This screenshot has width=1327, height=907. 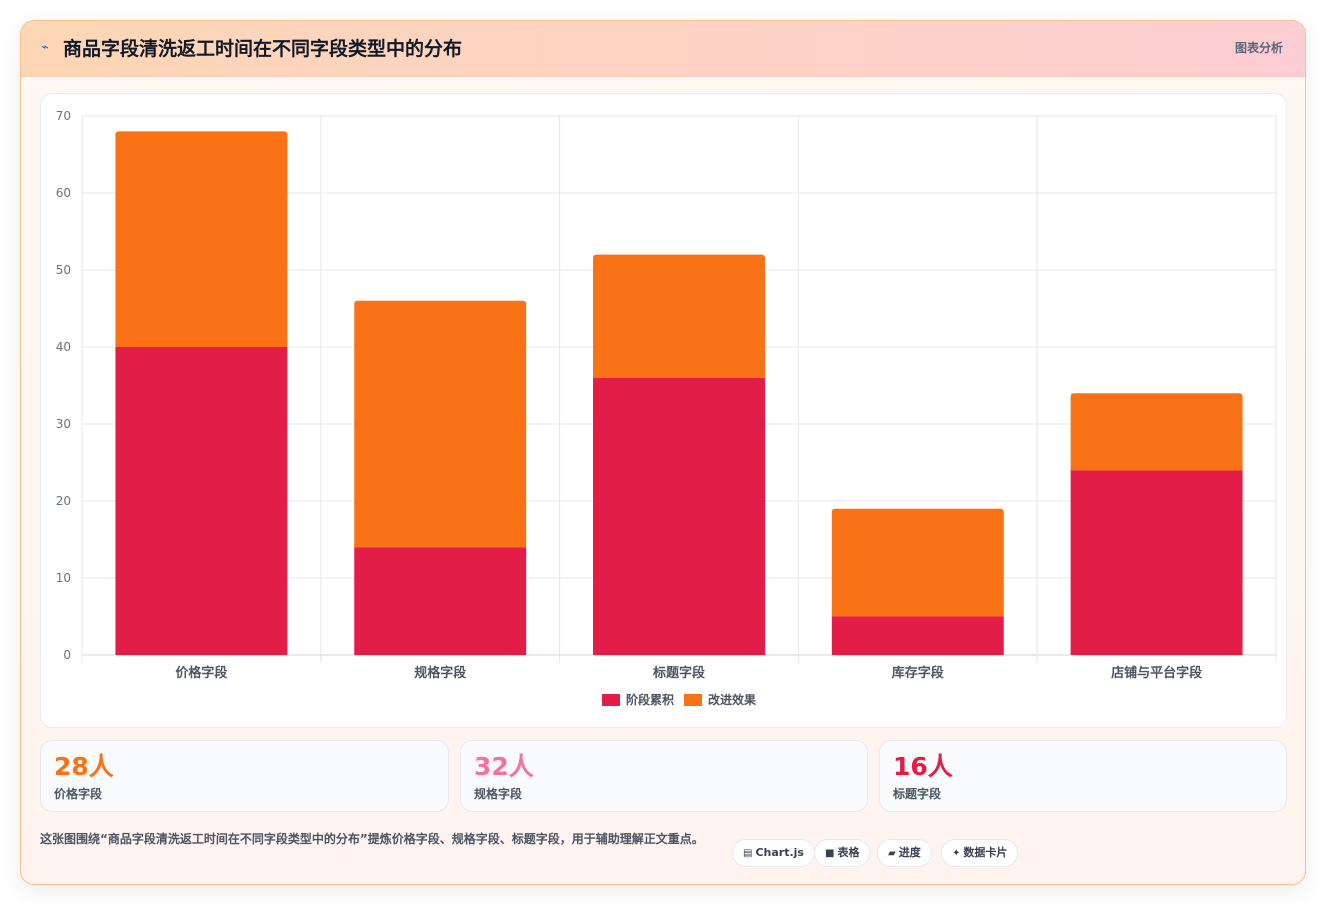 I want to click on x-tick-label: 价格字段, so click(x=201, y=673).